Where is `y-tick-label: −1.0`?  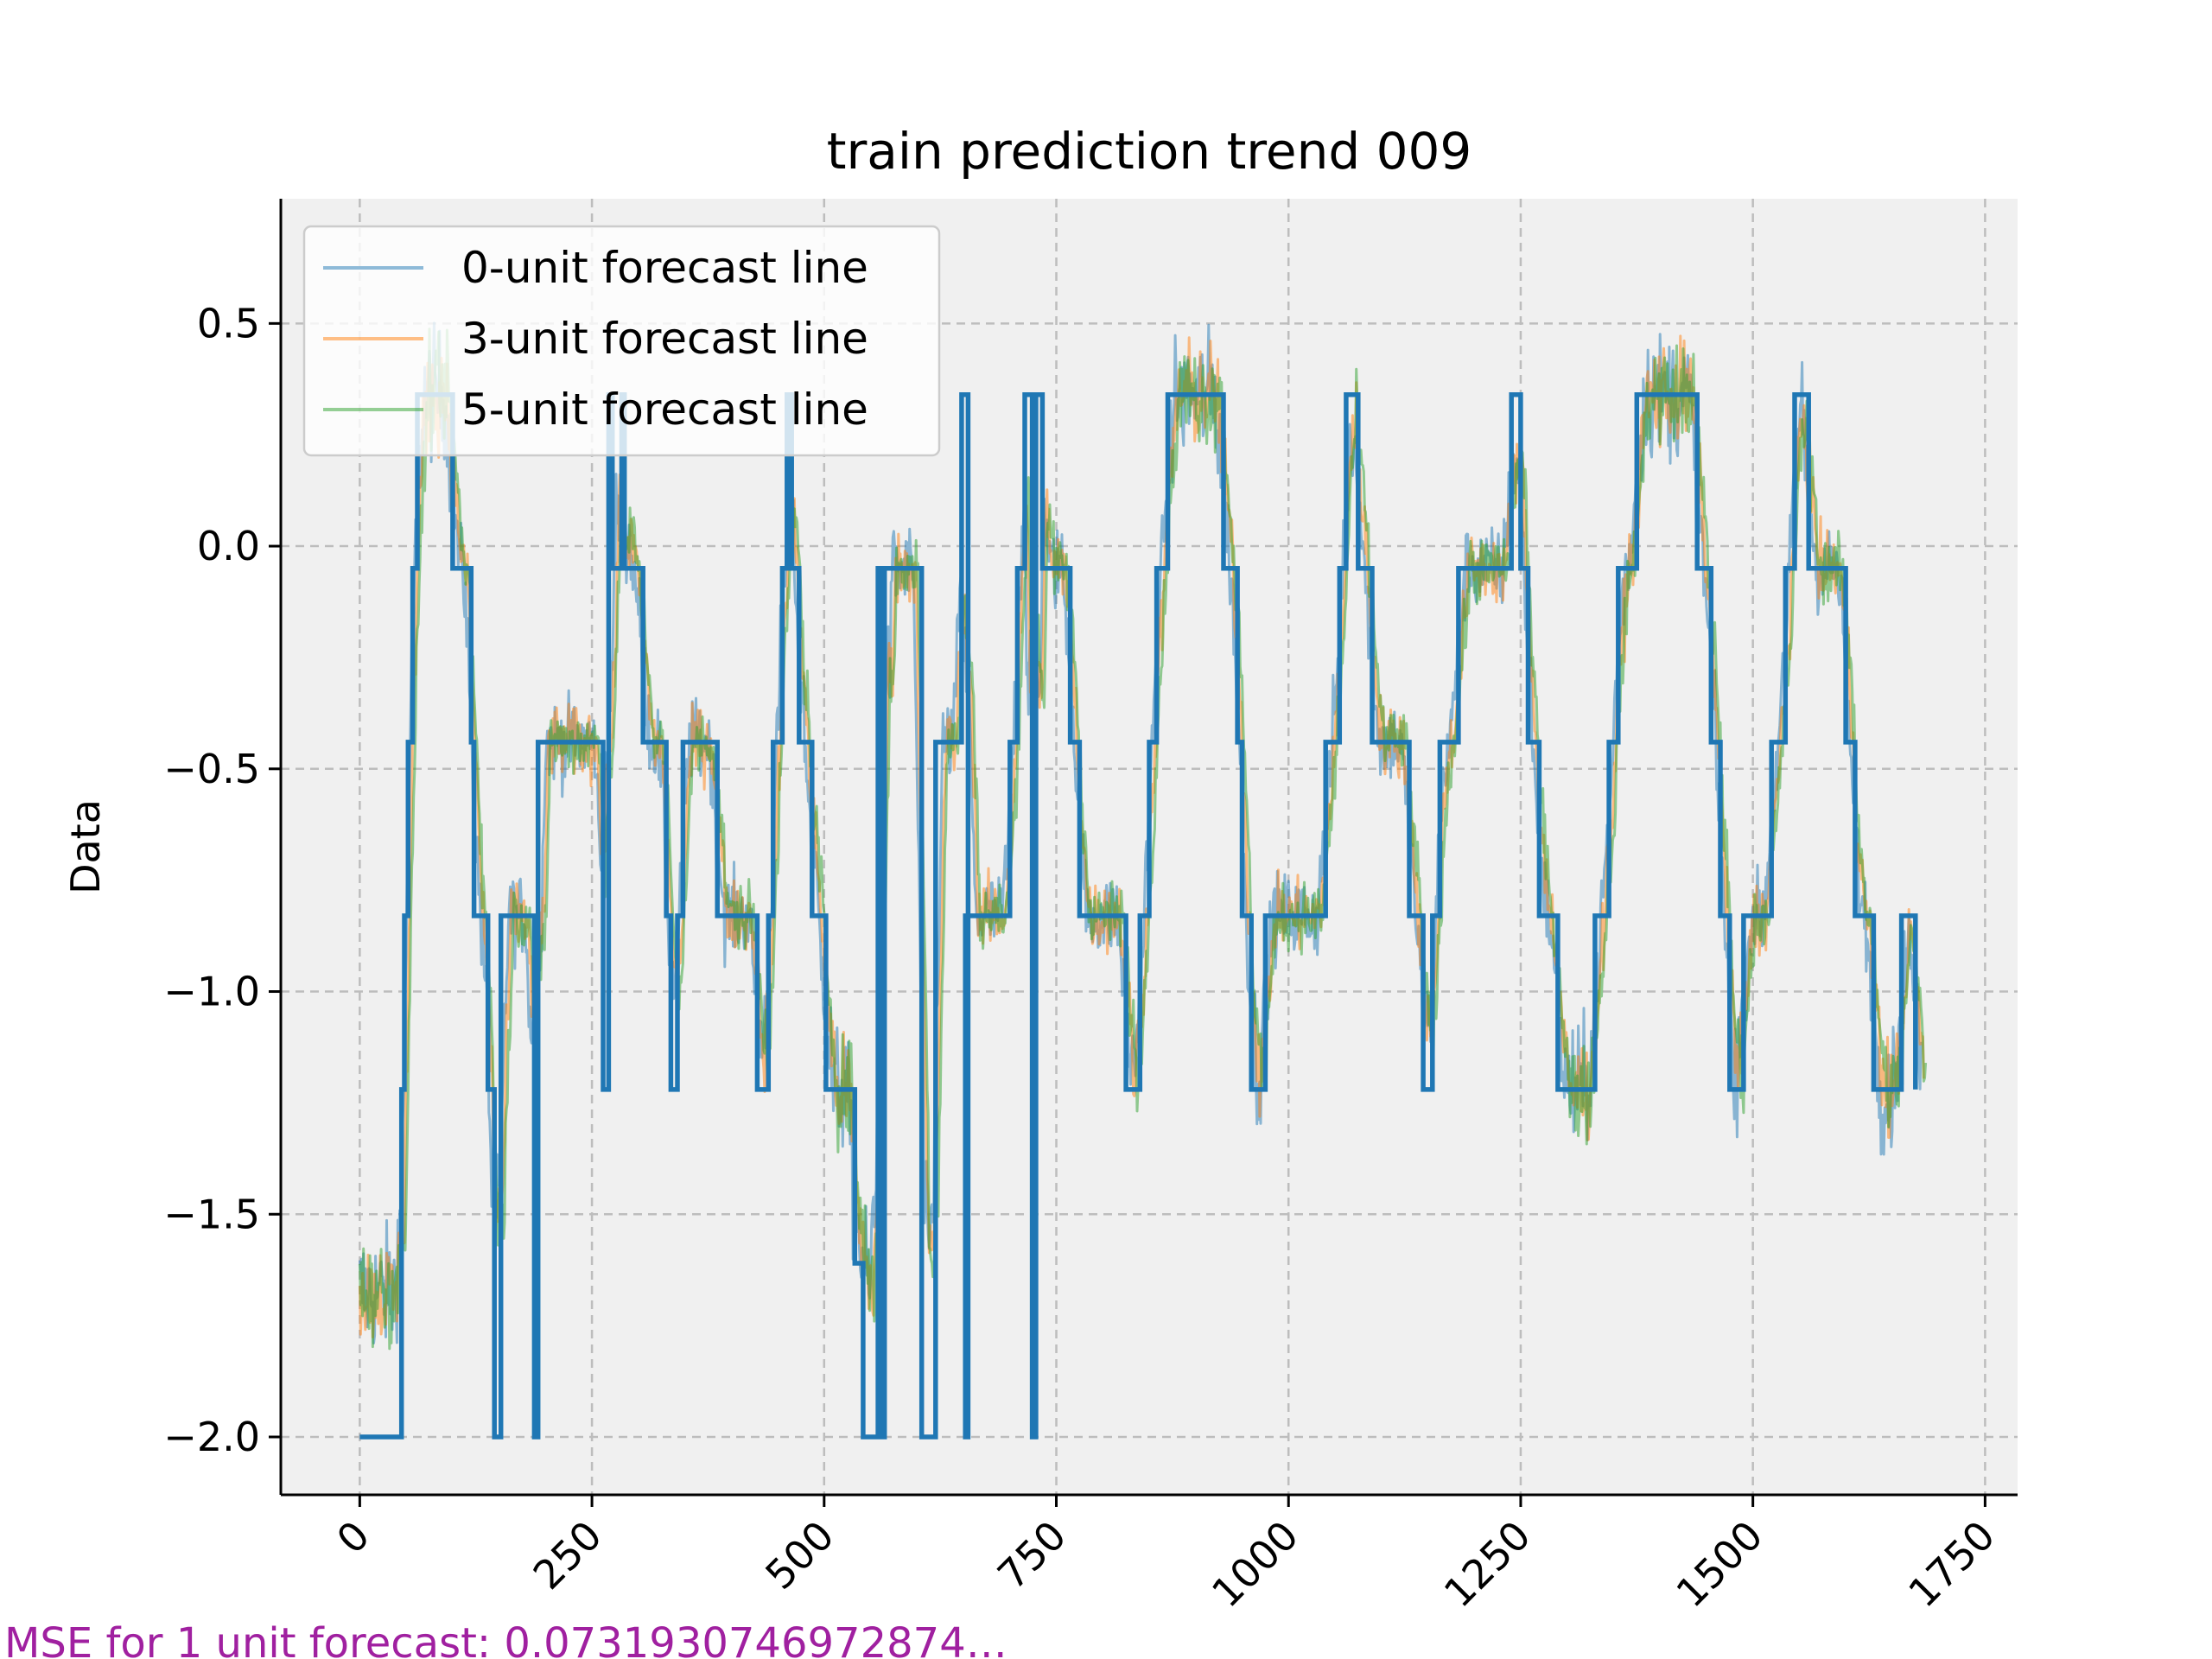 y-tick-label: −1.0 is located at coordinates (211, 992).